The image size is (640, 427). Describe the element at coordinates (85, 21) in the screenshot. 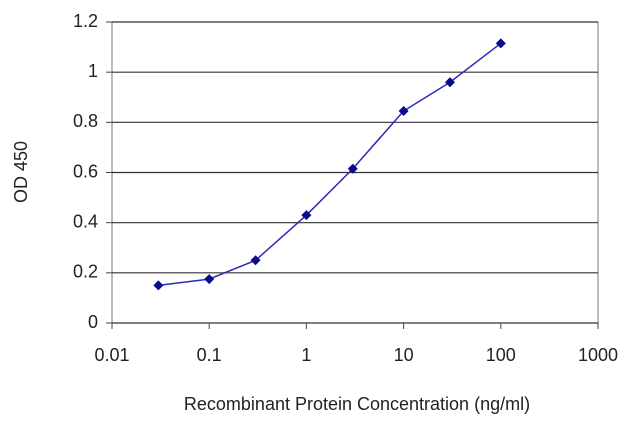

I see `y-tick-label: 1.2` at that location.